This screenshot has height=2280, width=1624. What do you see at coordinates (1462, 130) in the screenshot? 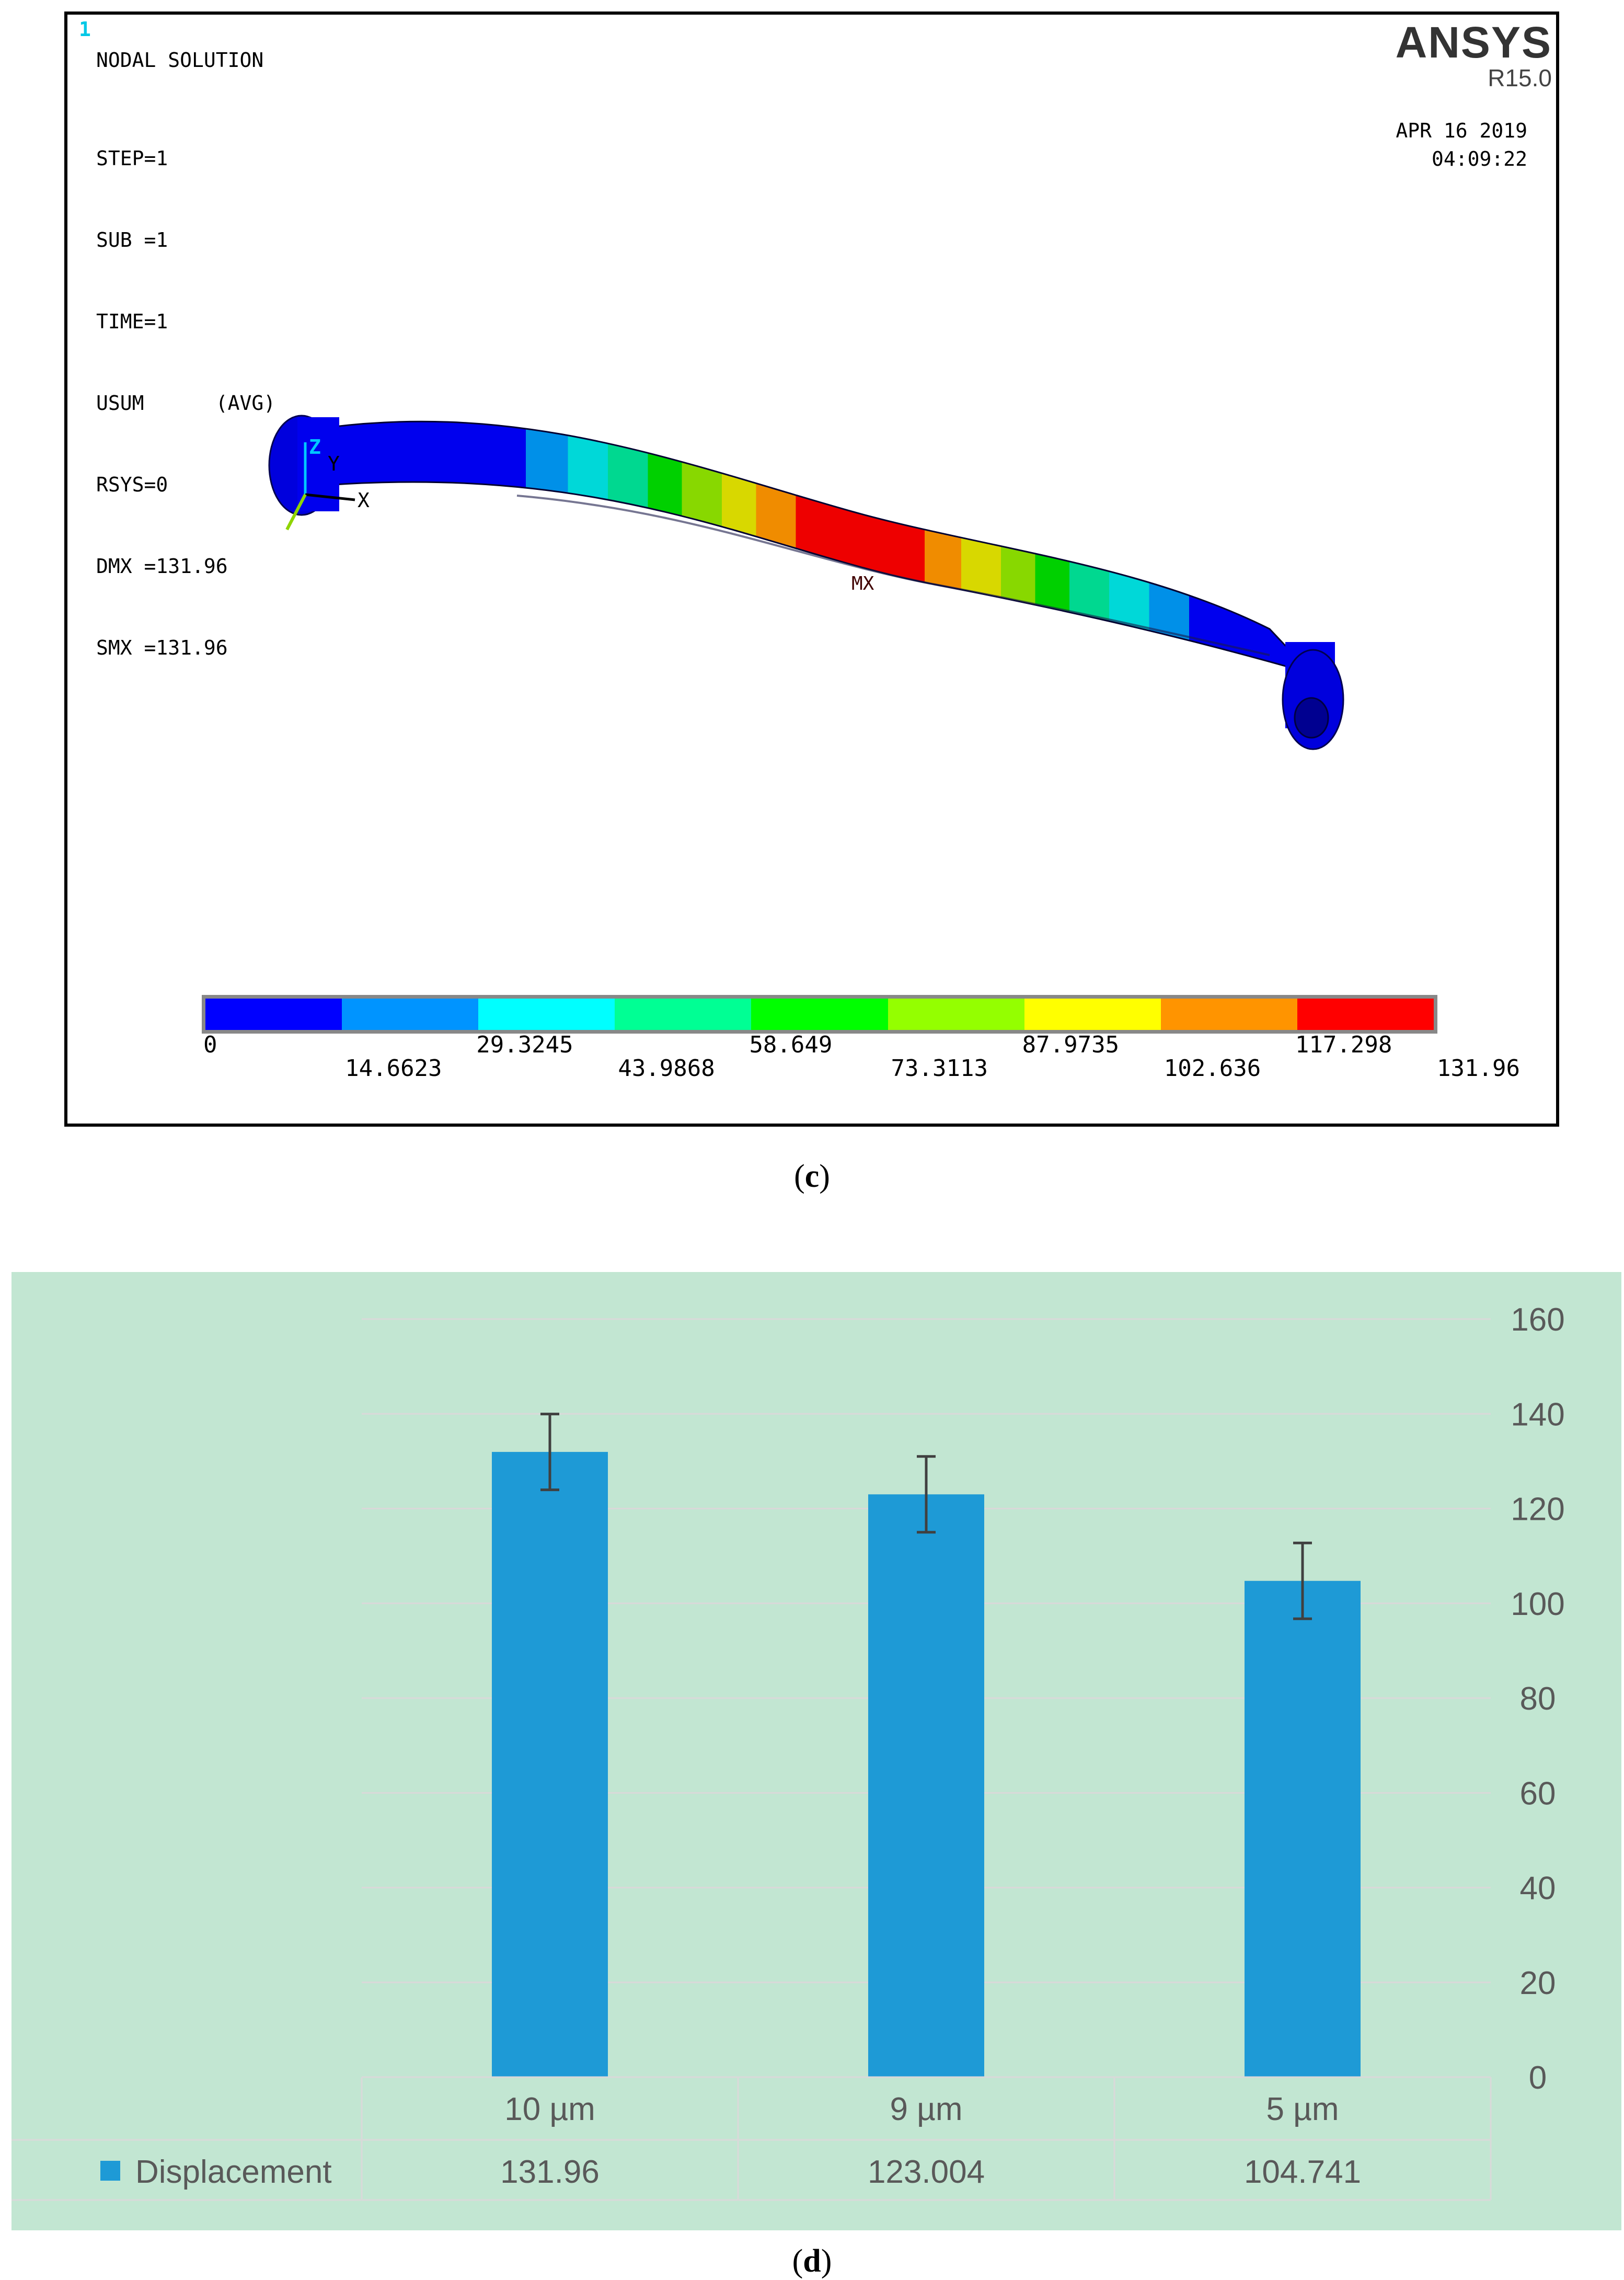
I see `plot-date: APR 16 2019` at bounding box center [1462, 130].